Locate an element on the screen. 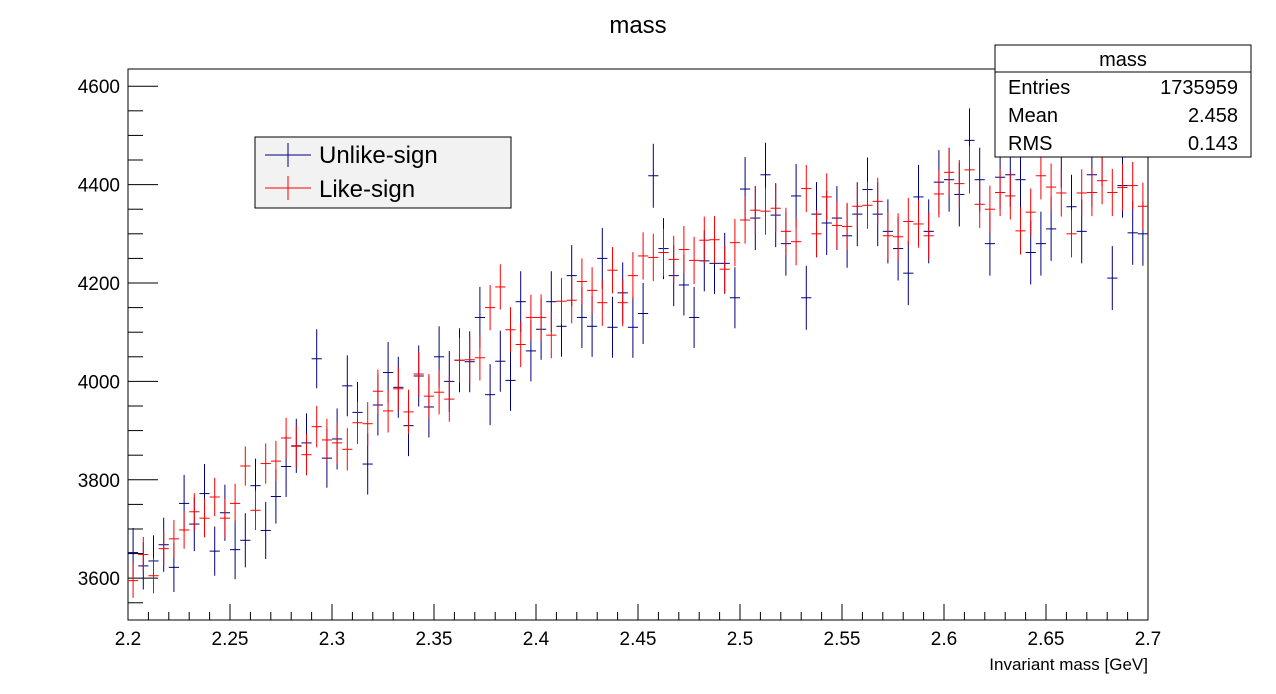 The width and height of the screenshot is (1276, 694). y-tick-label: 4600 is located at coordinates (99, 87).